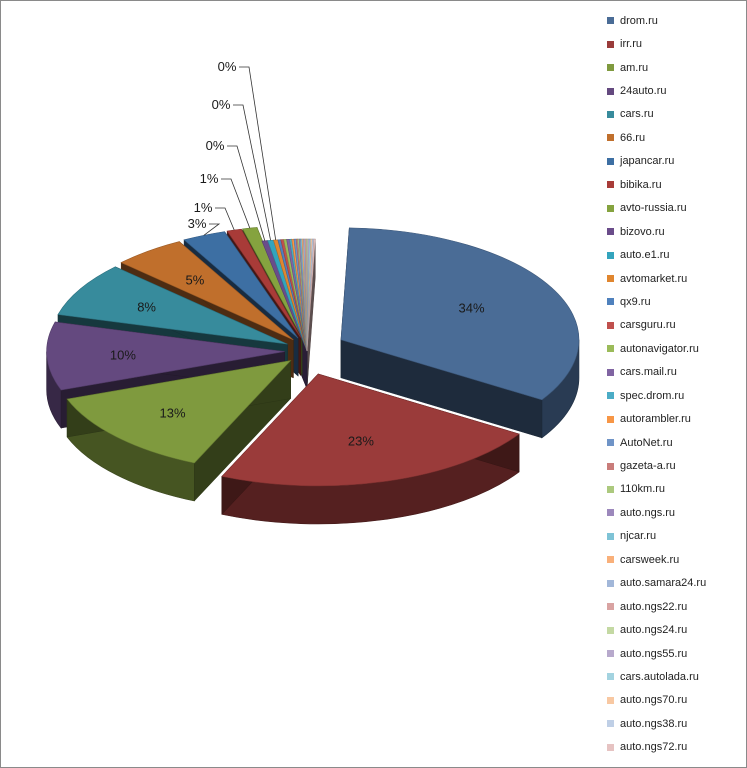 This screenshot has height=768, width=747. Describe the element at coordinates (676, 301) in the screenshot. I see `legend-item: qx9.ru` at that location.